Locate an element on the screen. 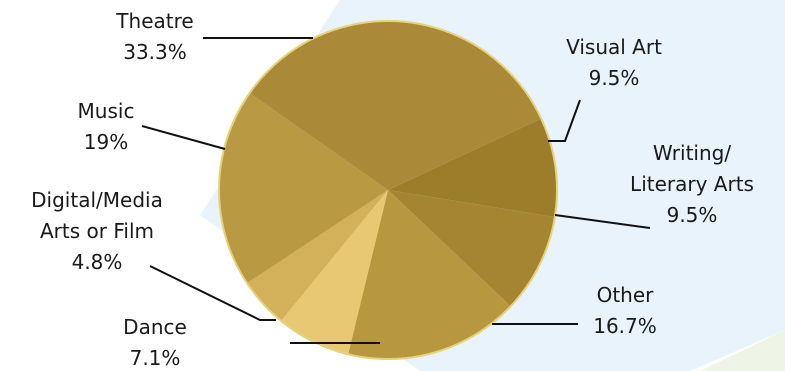 The width and height of the screenshot is (785, 371). leader-line-music is located at coordinates (183, 137).